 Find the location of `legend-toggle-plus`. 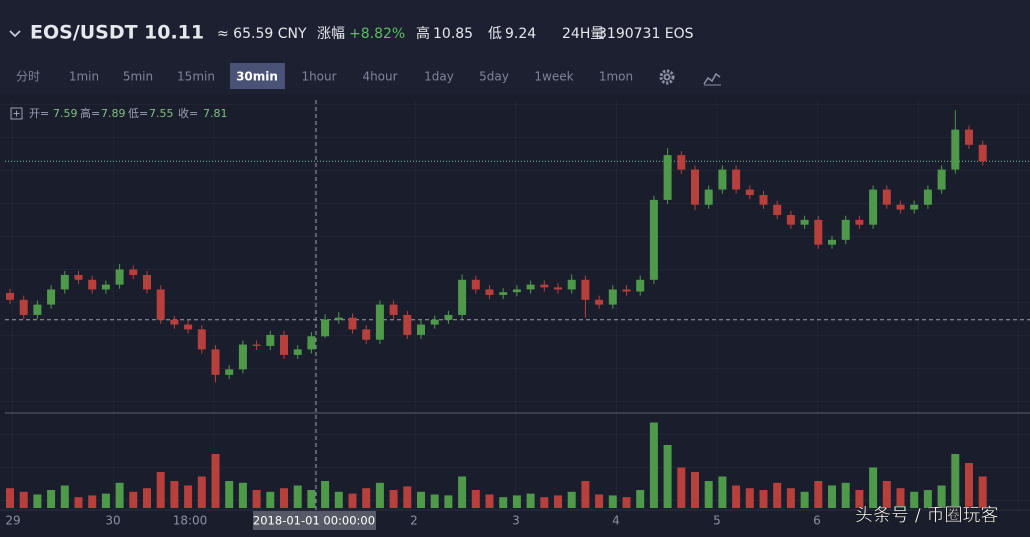

legend-toggle-plus is located at coordinates (16, 113).